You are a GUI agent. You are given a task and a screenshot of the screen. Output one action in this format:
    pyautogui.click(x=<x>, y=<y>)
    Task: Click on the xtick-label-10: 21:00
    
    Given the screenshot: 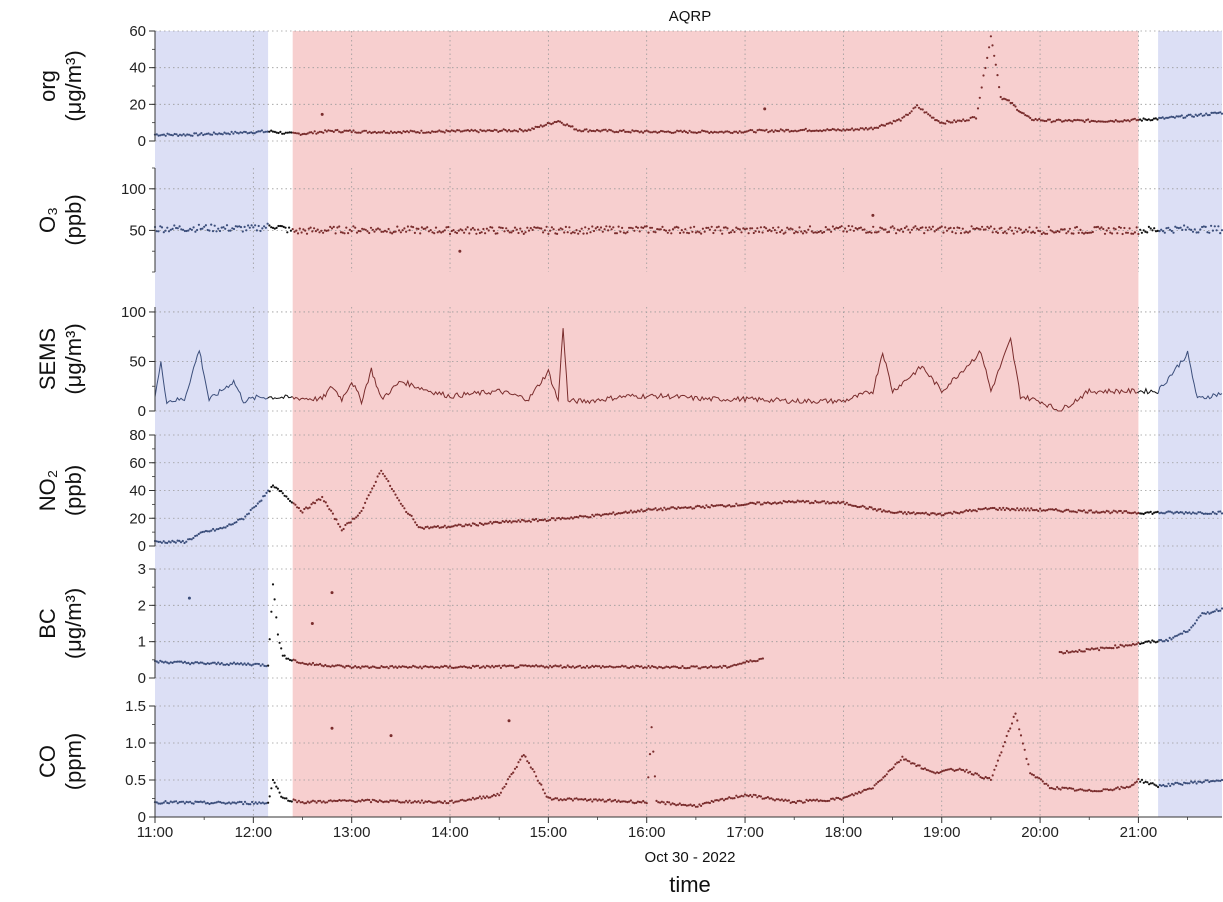 What is the action you would take?
    pyautogui.click(x=1139, y=832)
    